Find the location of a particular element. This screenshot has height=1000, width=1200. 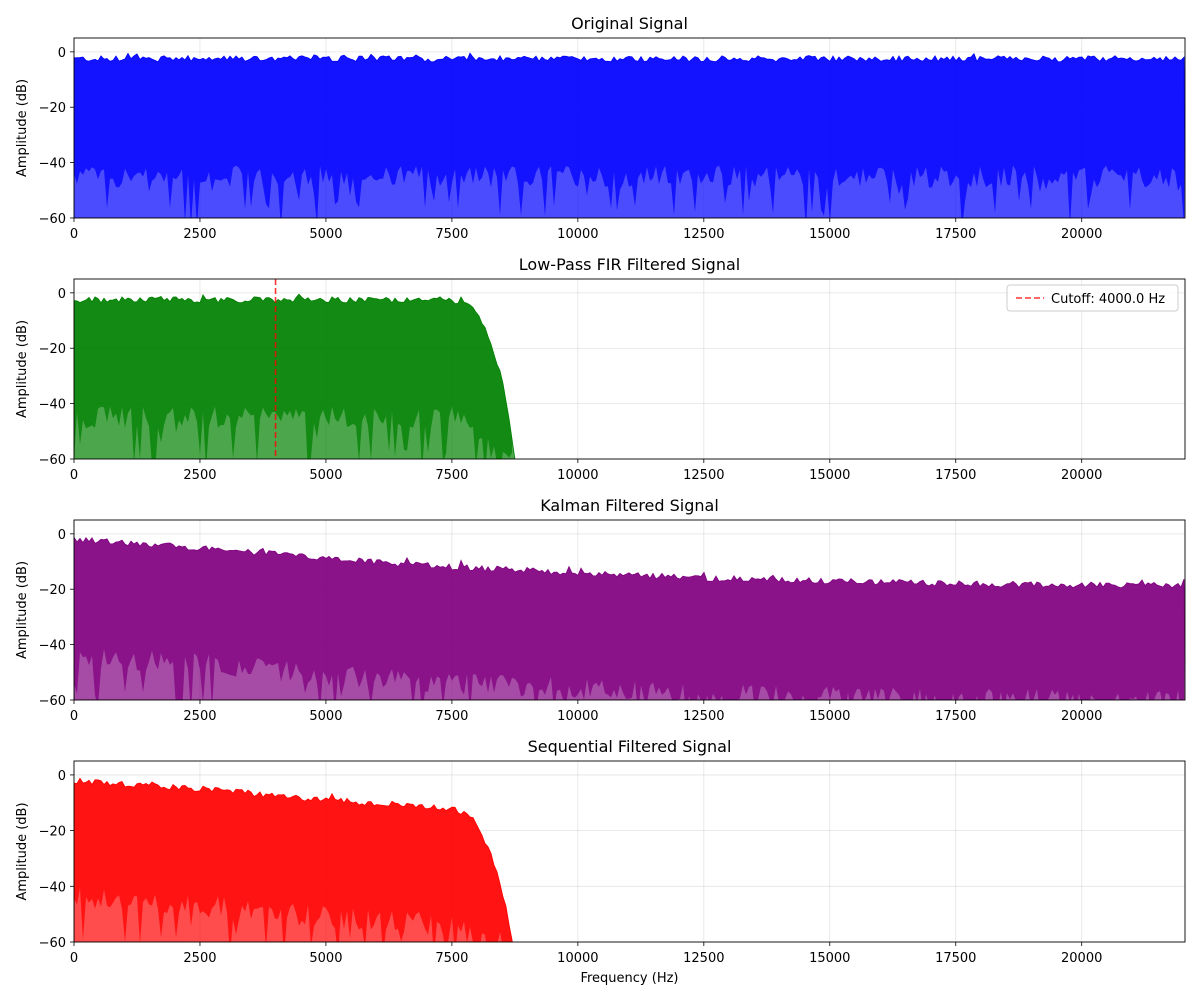

chart-title: Sequential Filtered Signal is located at coordinates (630, 746).